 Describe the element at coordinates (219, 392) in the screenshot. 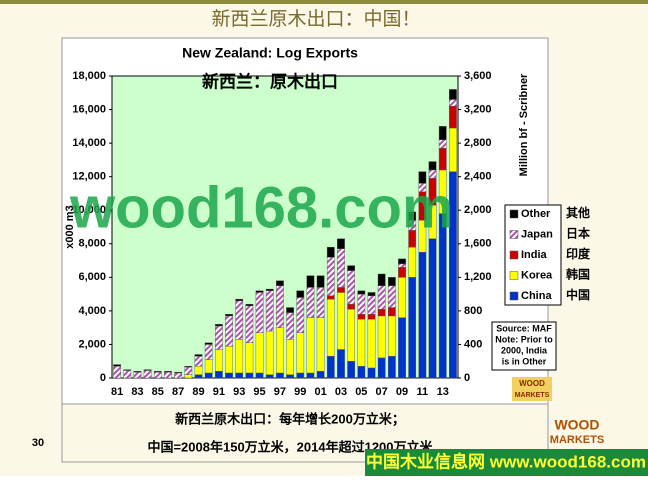

I see `x-tick-label: 91` at that location.